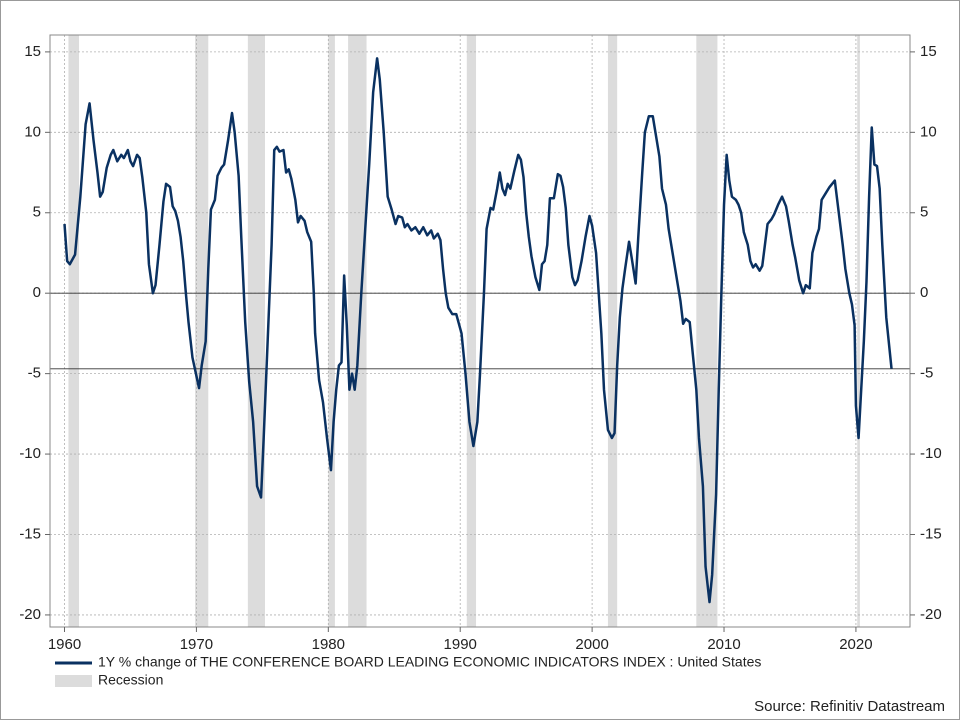 The height and width of the screenshot is (725, 960). Describe the element at coordinates (30, 533) in the screenshot. I see `y-tick-label: -15` at that location.